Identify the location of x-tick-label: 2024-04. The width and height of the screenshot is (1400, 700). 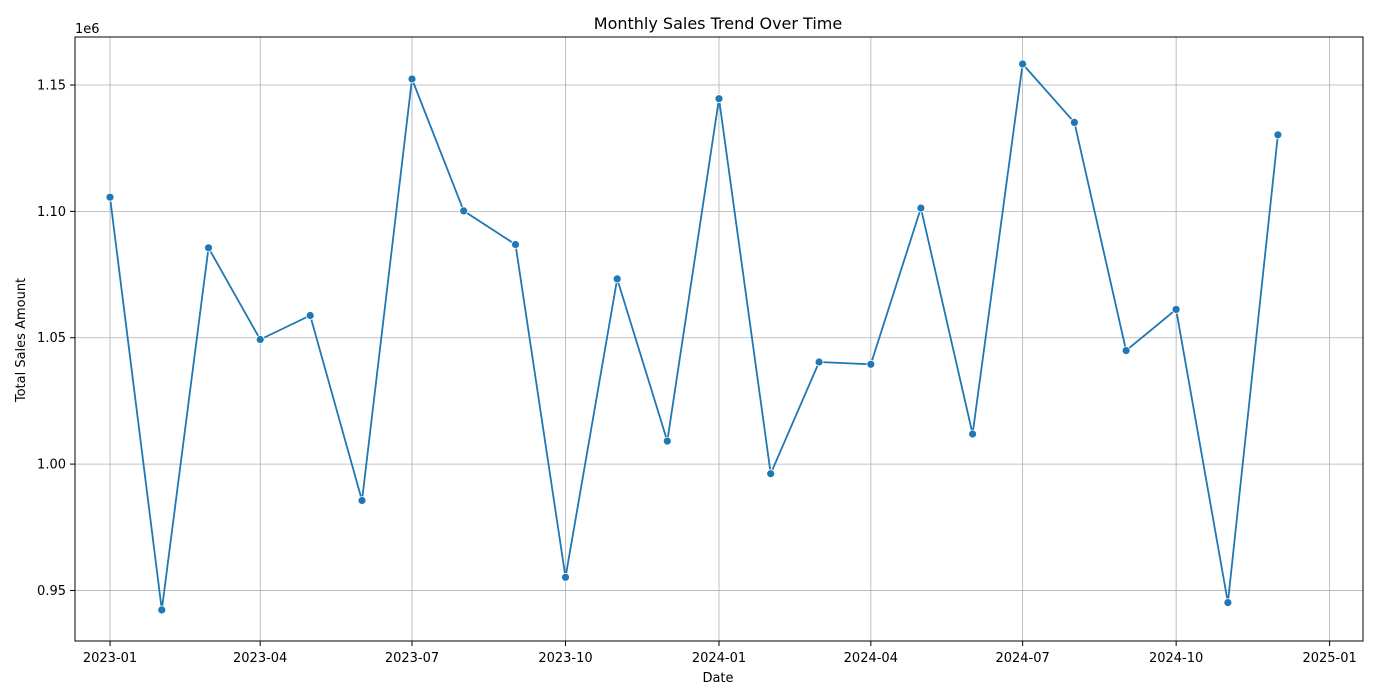
(871, 658).